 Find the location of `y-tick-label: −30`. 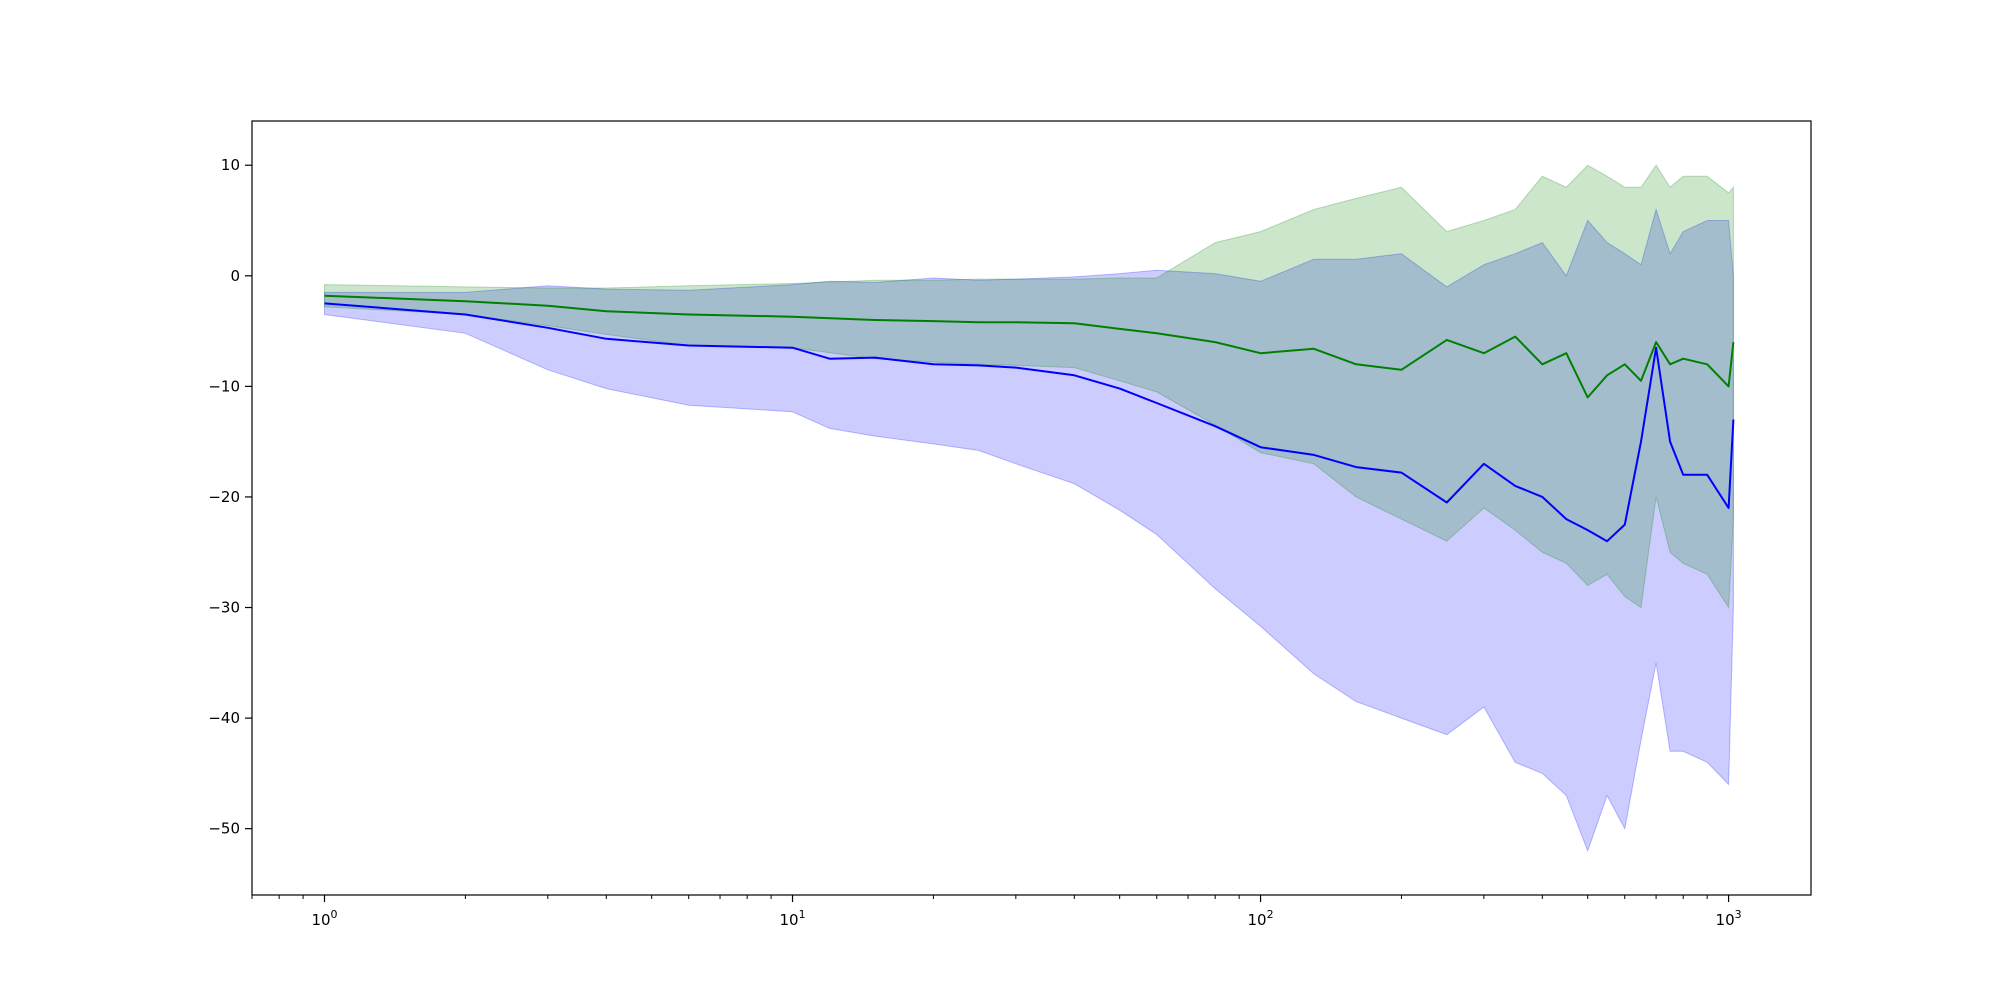

y-tick-label: −30 is located at coordinates (224, 608).